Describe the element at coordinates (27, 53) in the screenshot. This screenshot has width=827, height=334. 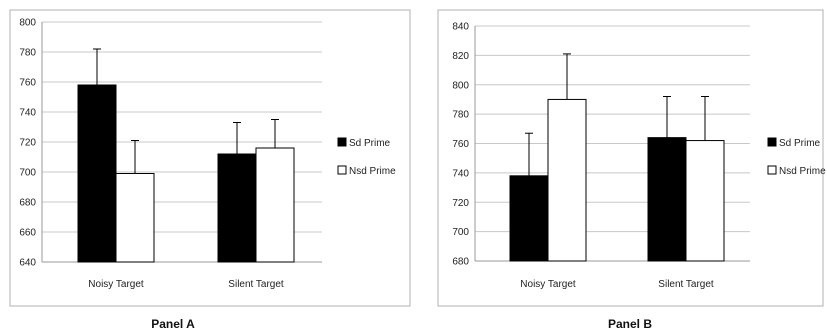
I see `panel-a-y-tick-label: 780` at that location.